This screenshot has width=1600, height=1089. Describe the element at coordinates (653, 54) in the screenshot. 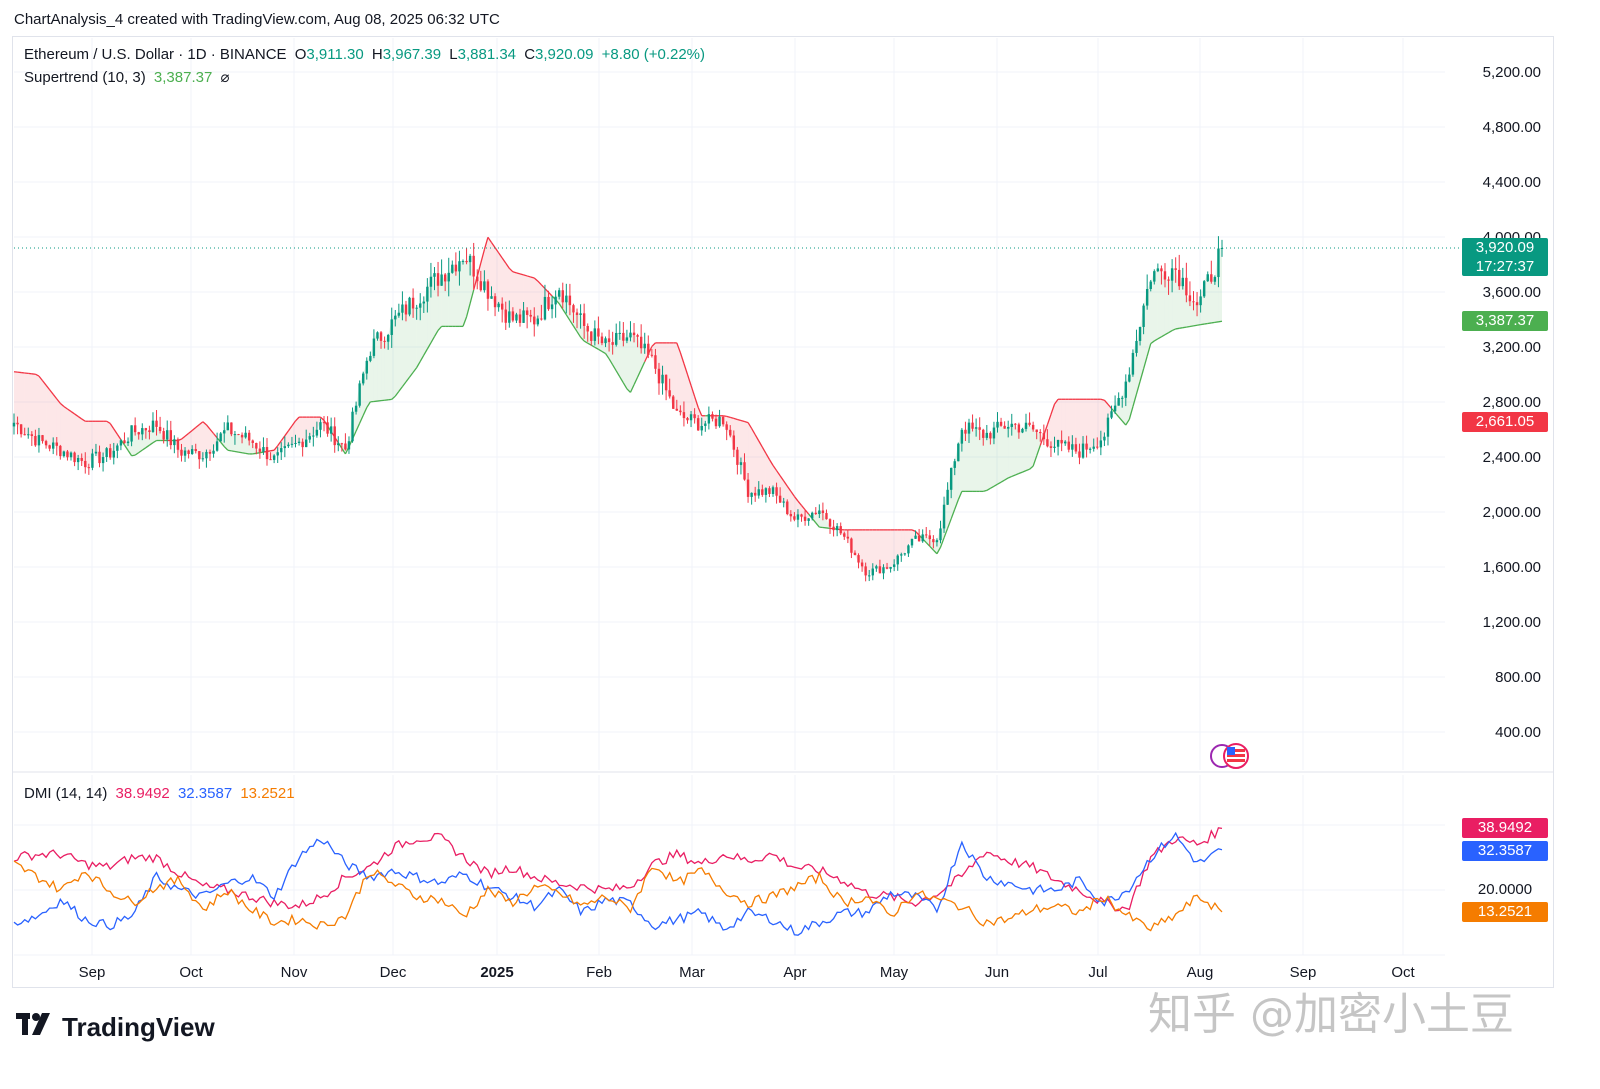

I see `price-change: +8.80 (+0.22%)` at that location.